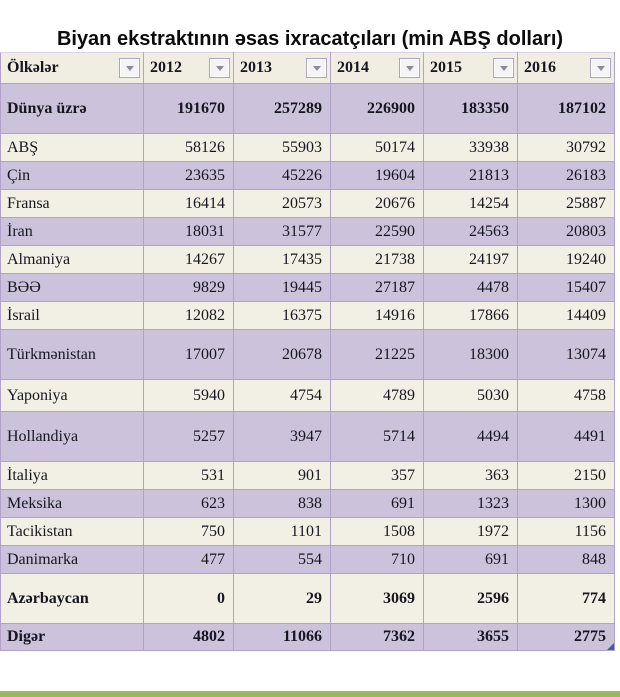 The height and width of the screenshot is (697, 620). Describe the element at coordinates (282, 203) in the screenshot. I see `value-cell: 20573` at that location.